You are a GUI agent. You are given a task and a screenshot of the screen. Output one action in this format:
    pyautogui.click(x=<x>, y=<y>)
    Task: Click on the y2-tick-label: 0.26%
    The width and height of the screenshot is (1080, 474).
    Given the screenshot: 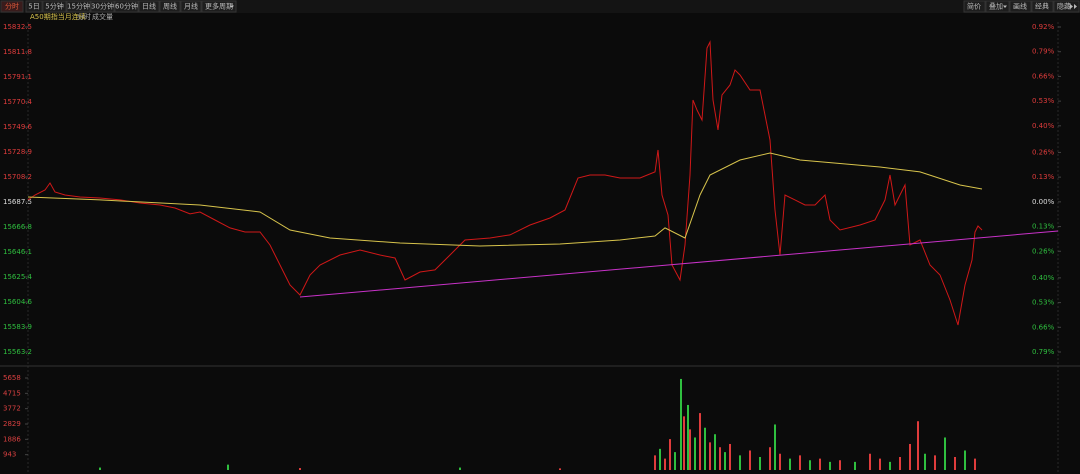 What is the action you would take?
    pyautogui.click(x=1043, y=152)
    